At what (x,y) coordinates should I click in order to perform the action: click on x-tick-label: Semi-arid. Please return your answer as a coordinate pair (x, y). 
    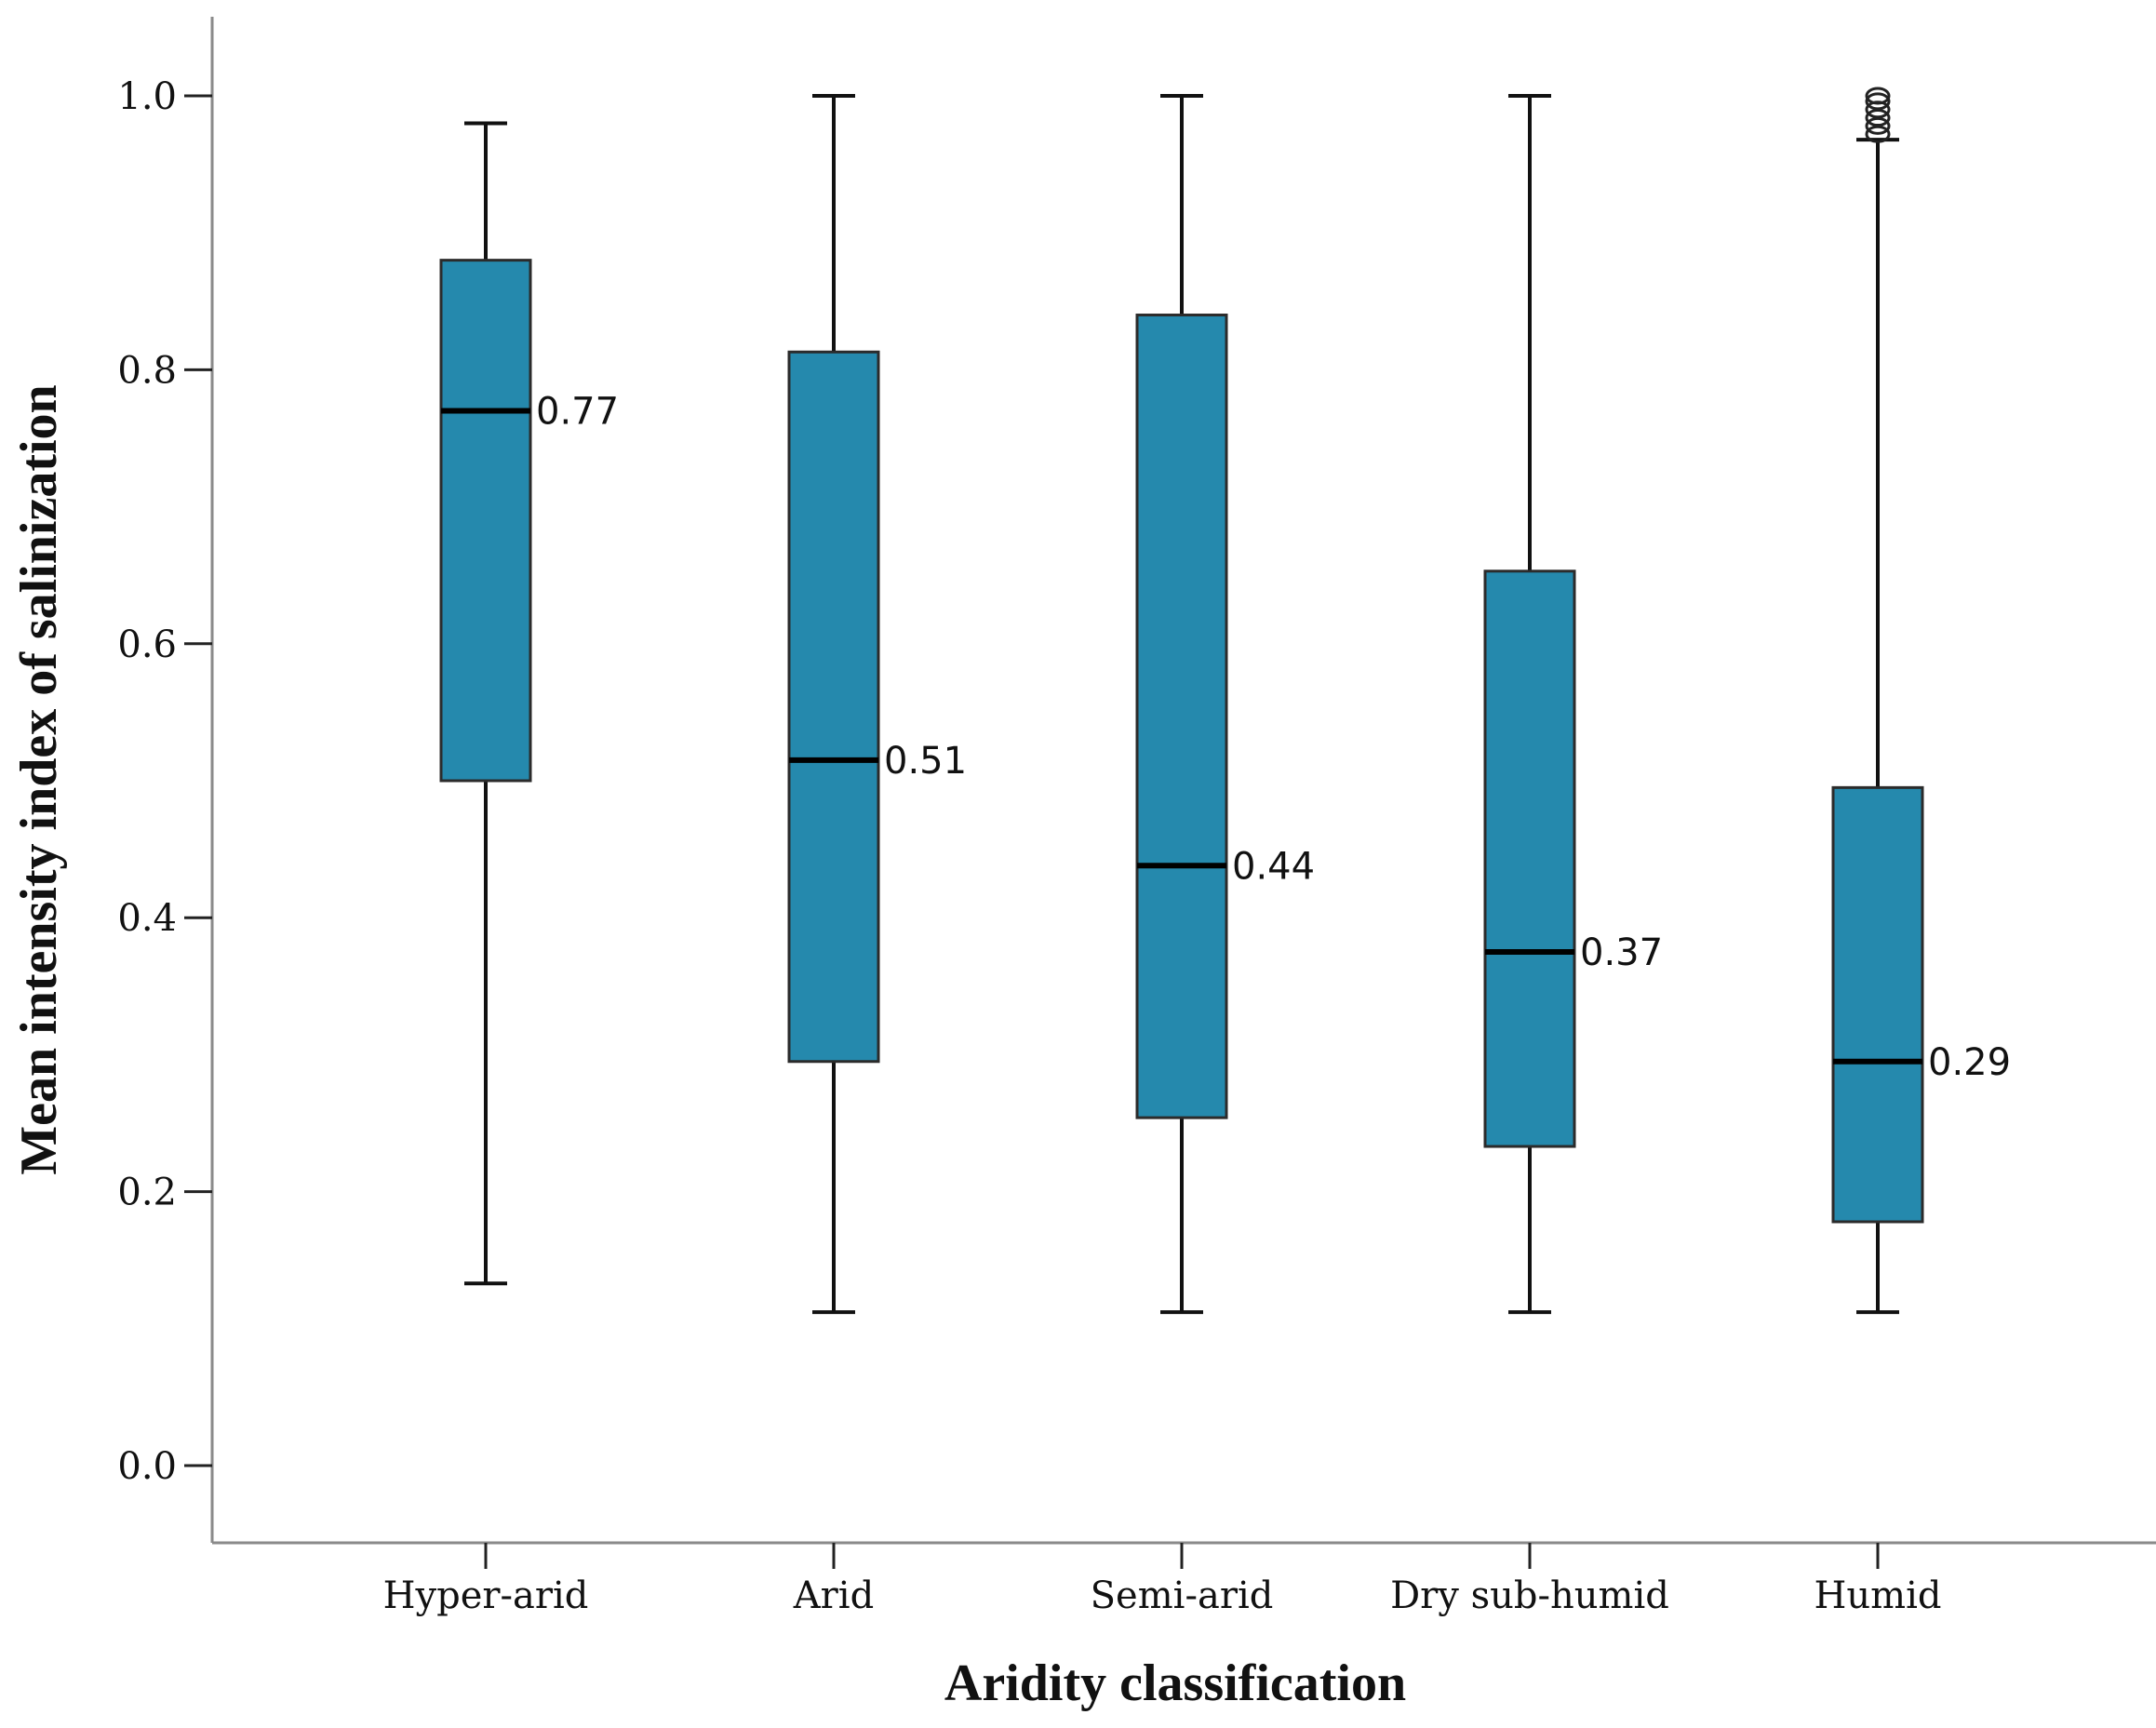
    Looking at the image, I should click on (1182, 1595).